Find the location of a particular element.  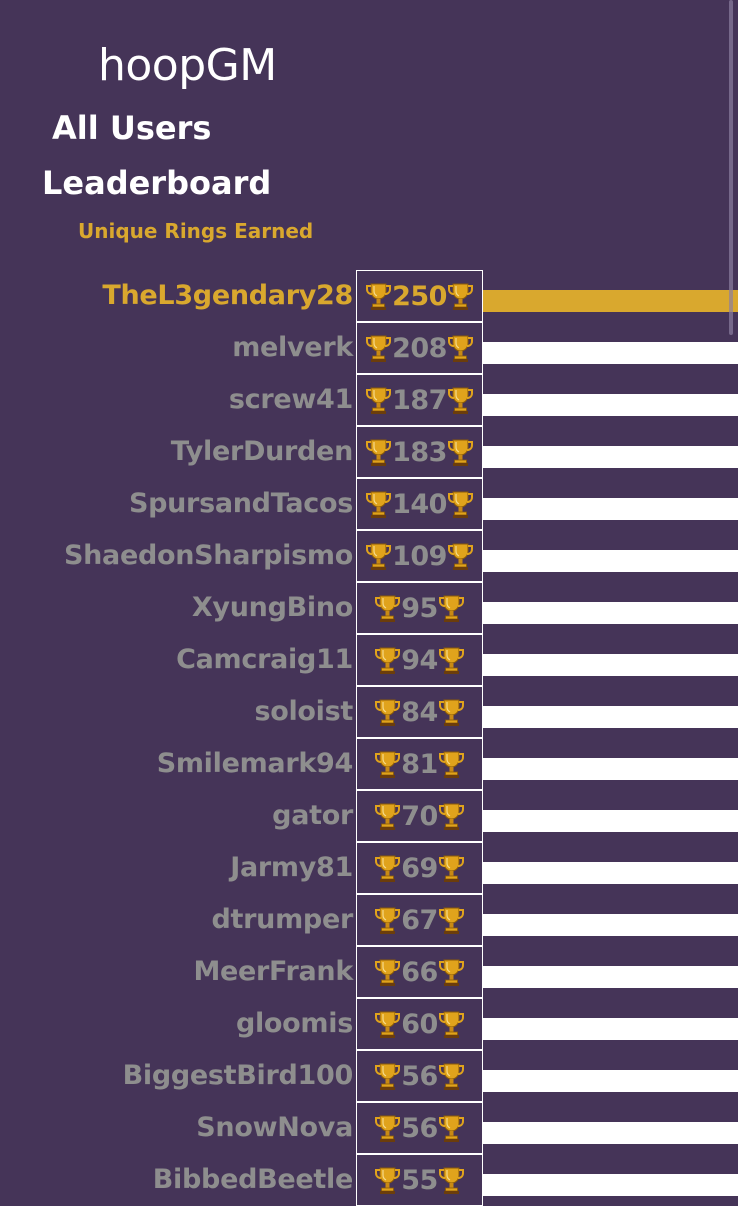

user-name: TheL3gendary28 is located at coordinates (227, 295).